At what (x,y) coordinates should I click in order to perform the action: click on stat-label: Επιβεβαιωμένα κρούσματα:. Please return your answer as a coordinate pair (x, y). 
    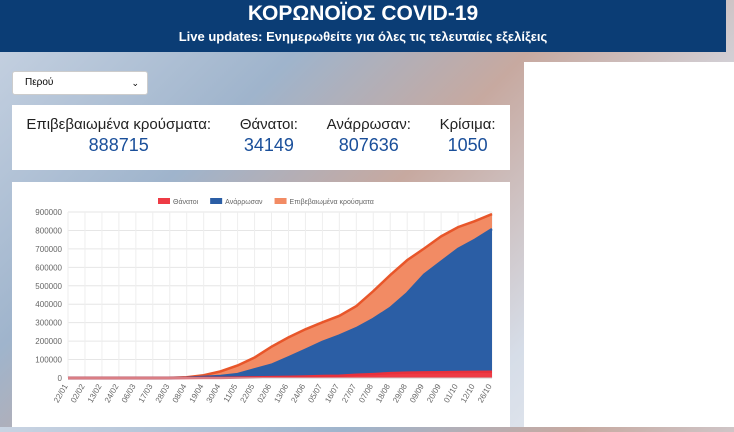
    Looking at the image, I should click on (119, 124).